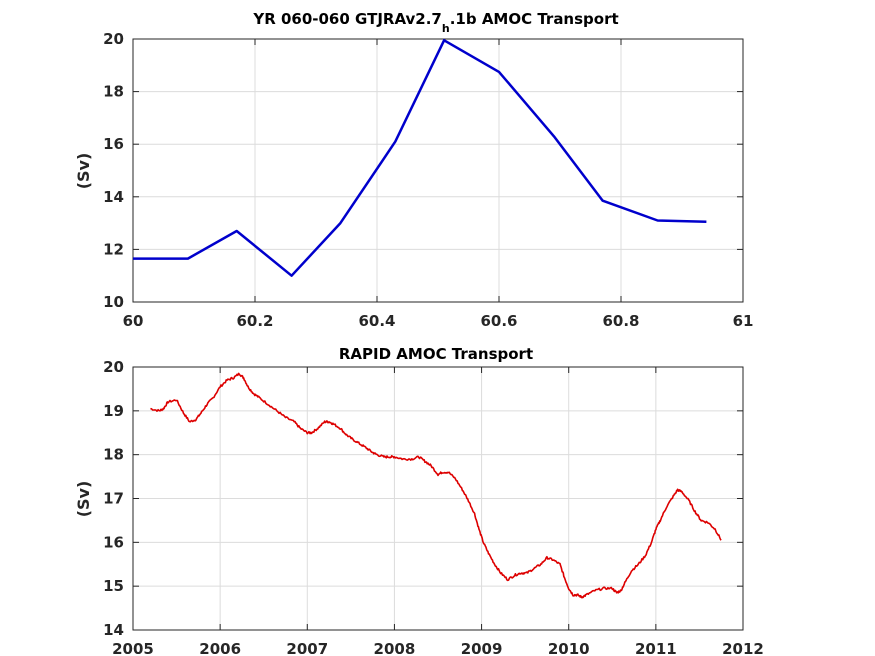  I want to click on top-x-tick-label: 60.4, so click(376, 321).